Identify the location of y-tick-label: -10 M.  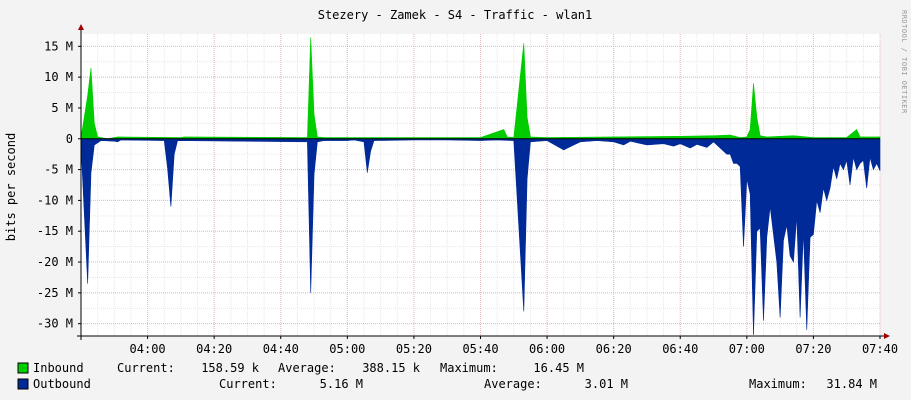
(55, 200).